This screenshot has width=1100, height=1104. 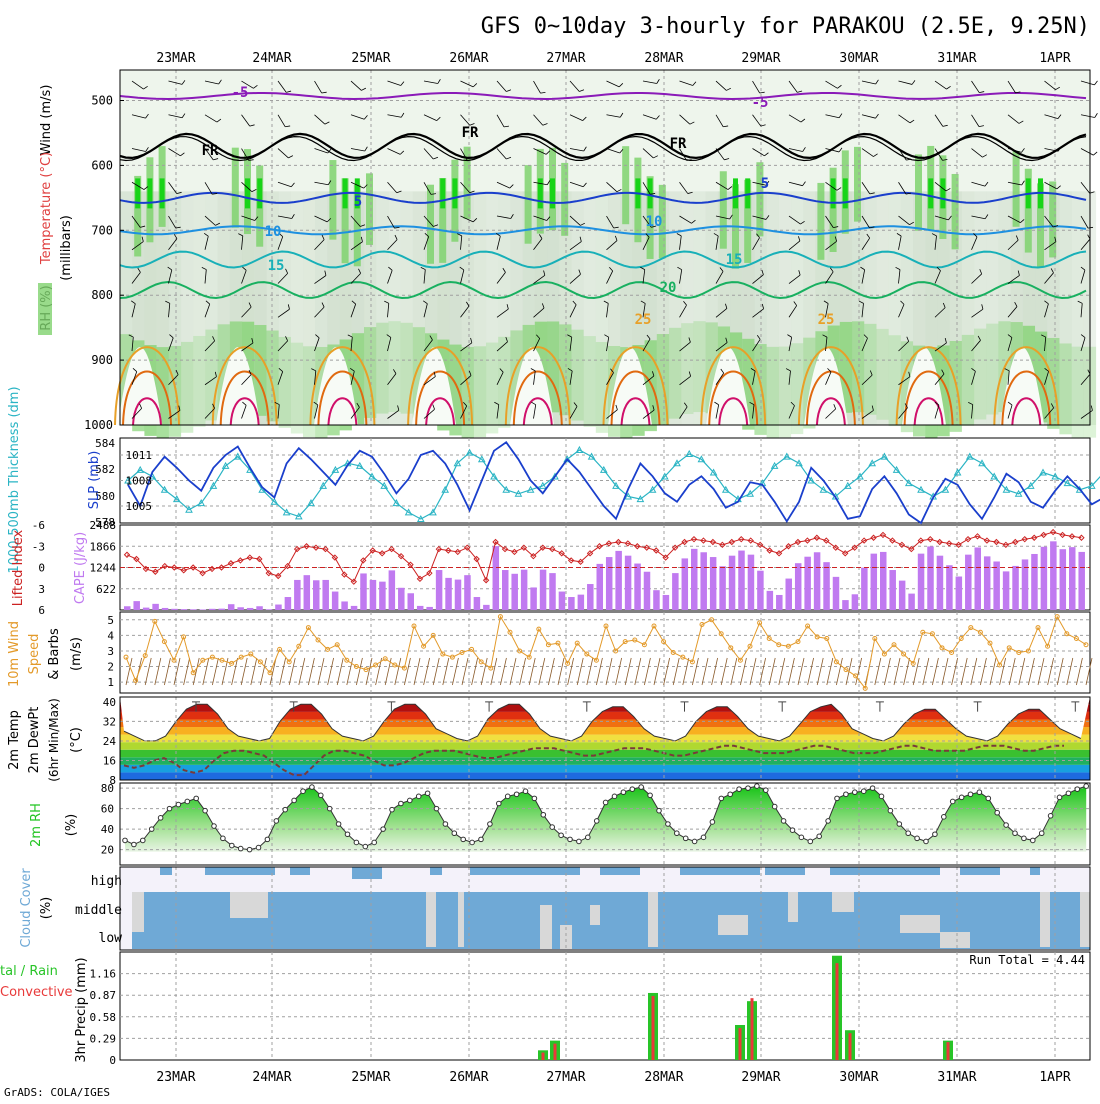 I want to click on lifted-index-tick-label: 0, so click(x=41, y=568).